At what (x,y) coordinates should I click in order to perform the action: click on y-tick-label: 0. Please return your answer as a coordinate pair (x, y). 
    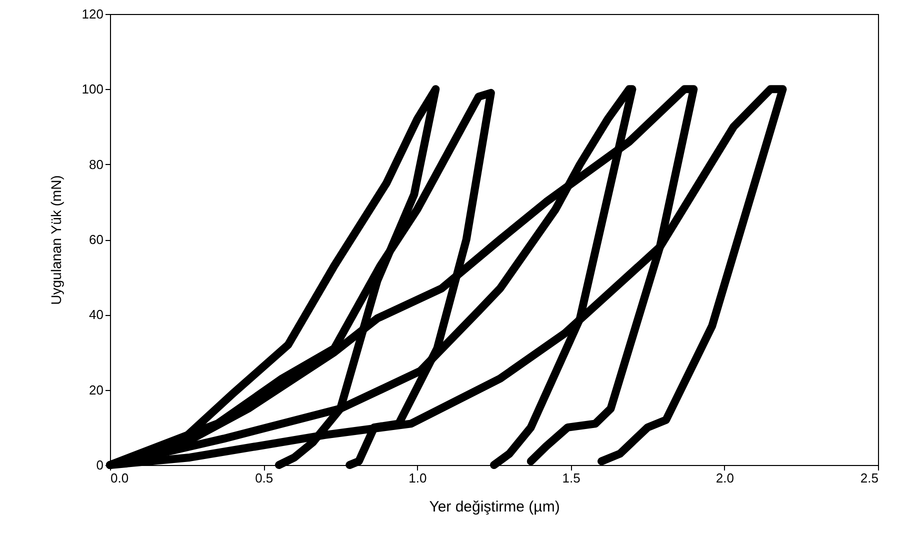
    Looking at the image, I should click on (100, 465).